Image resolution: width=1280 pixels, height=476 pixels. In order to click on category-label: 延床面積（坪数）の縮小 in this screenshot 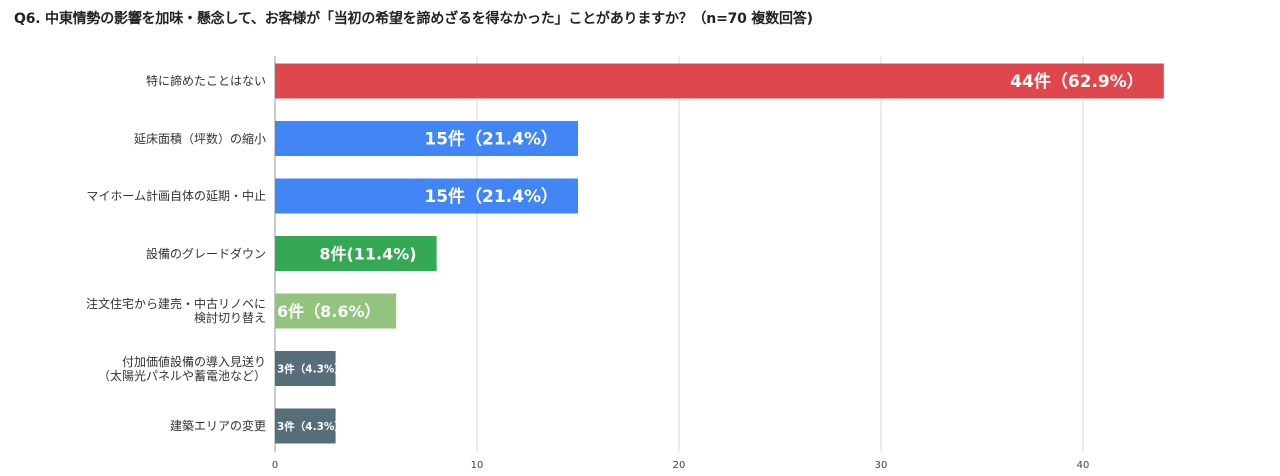, I will do `click(135, 139)`.